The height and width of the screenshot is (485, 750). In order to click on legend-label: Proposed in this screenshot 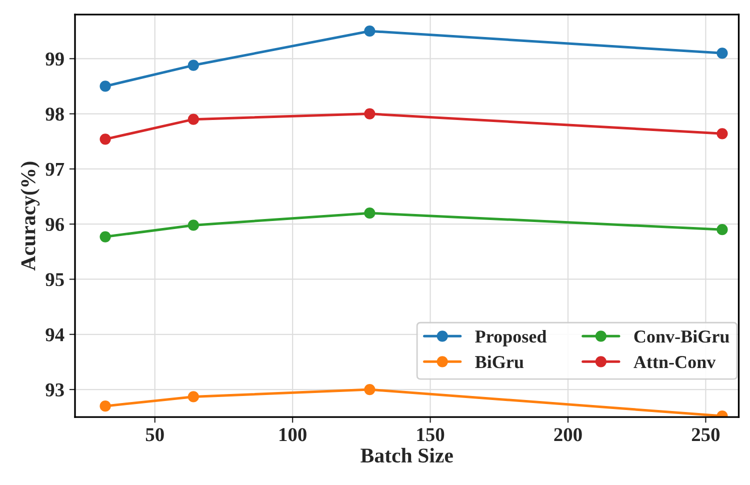, I will do `click(511, 338)`.